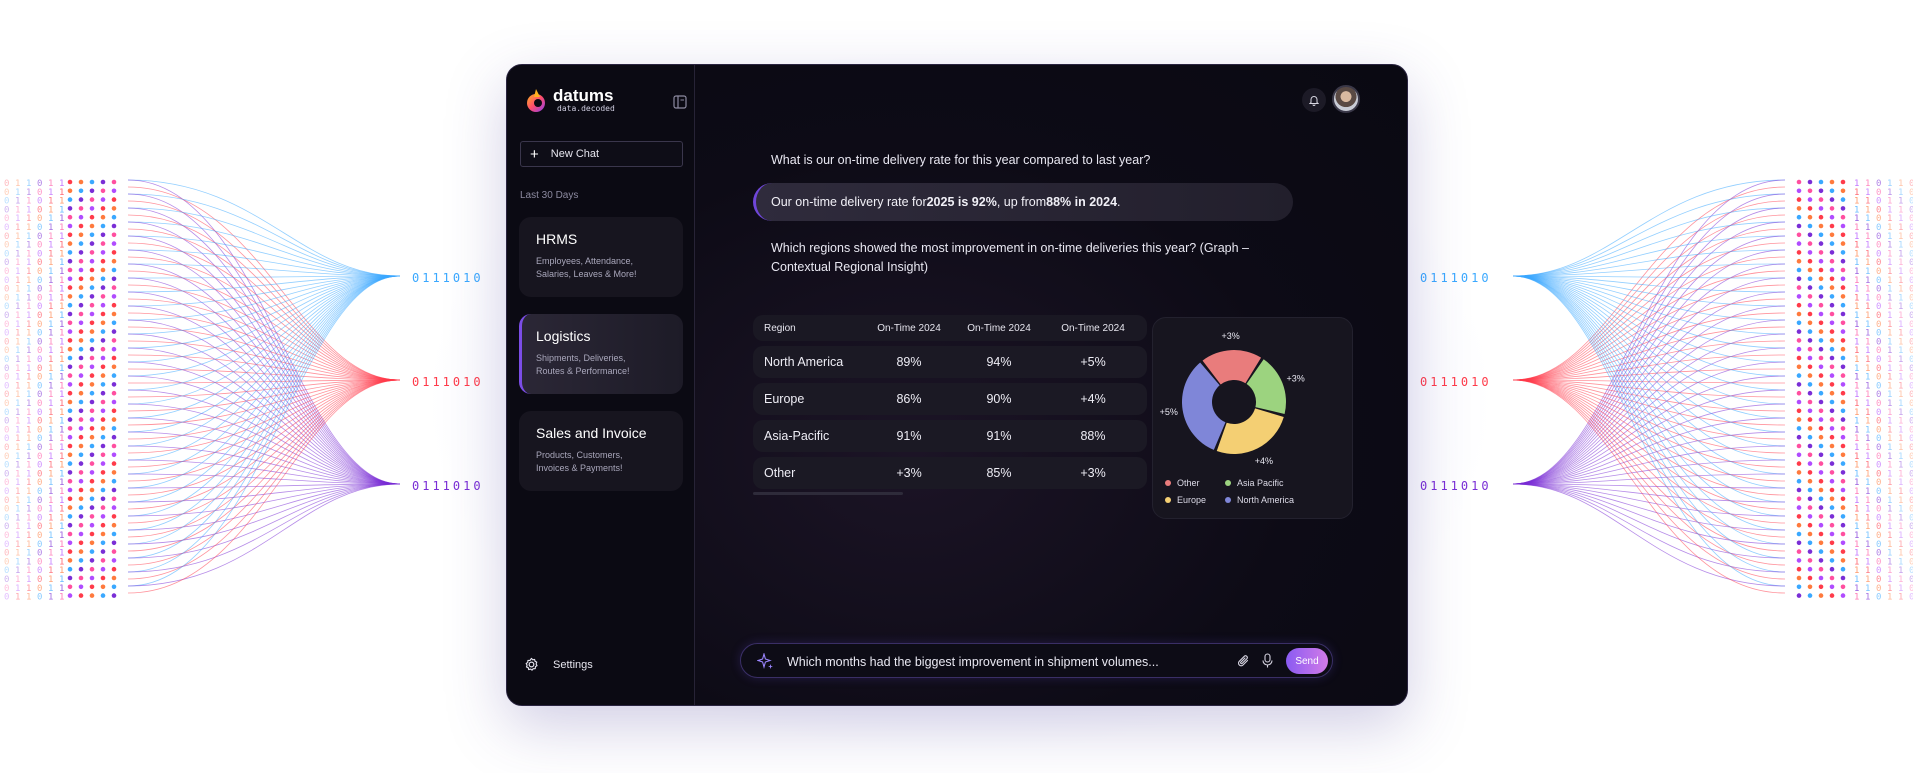  I want to click on column-header: On-Time 2024, so click(909, 328).